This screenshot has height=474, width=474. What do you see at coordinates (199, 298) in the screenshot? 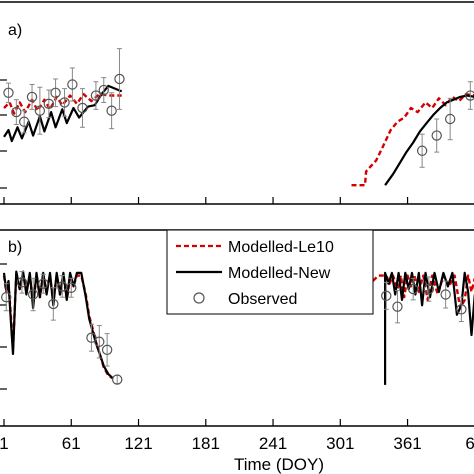
I see `legend-marker-observed` at bounding box center [199, 298].